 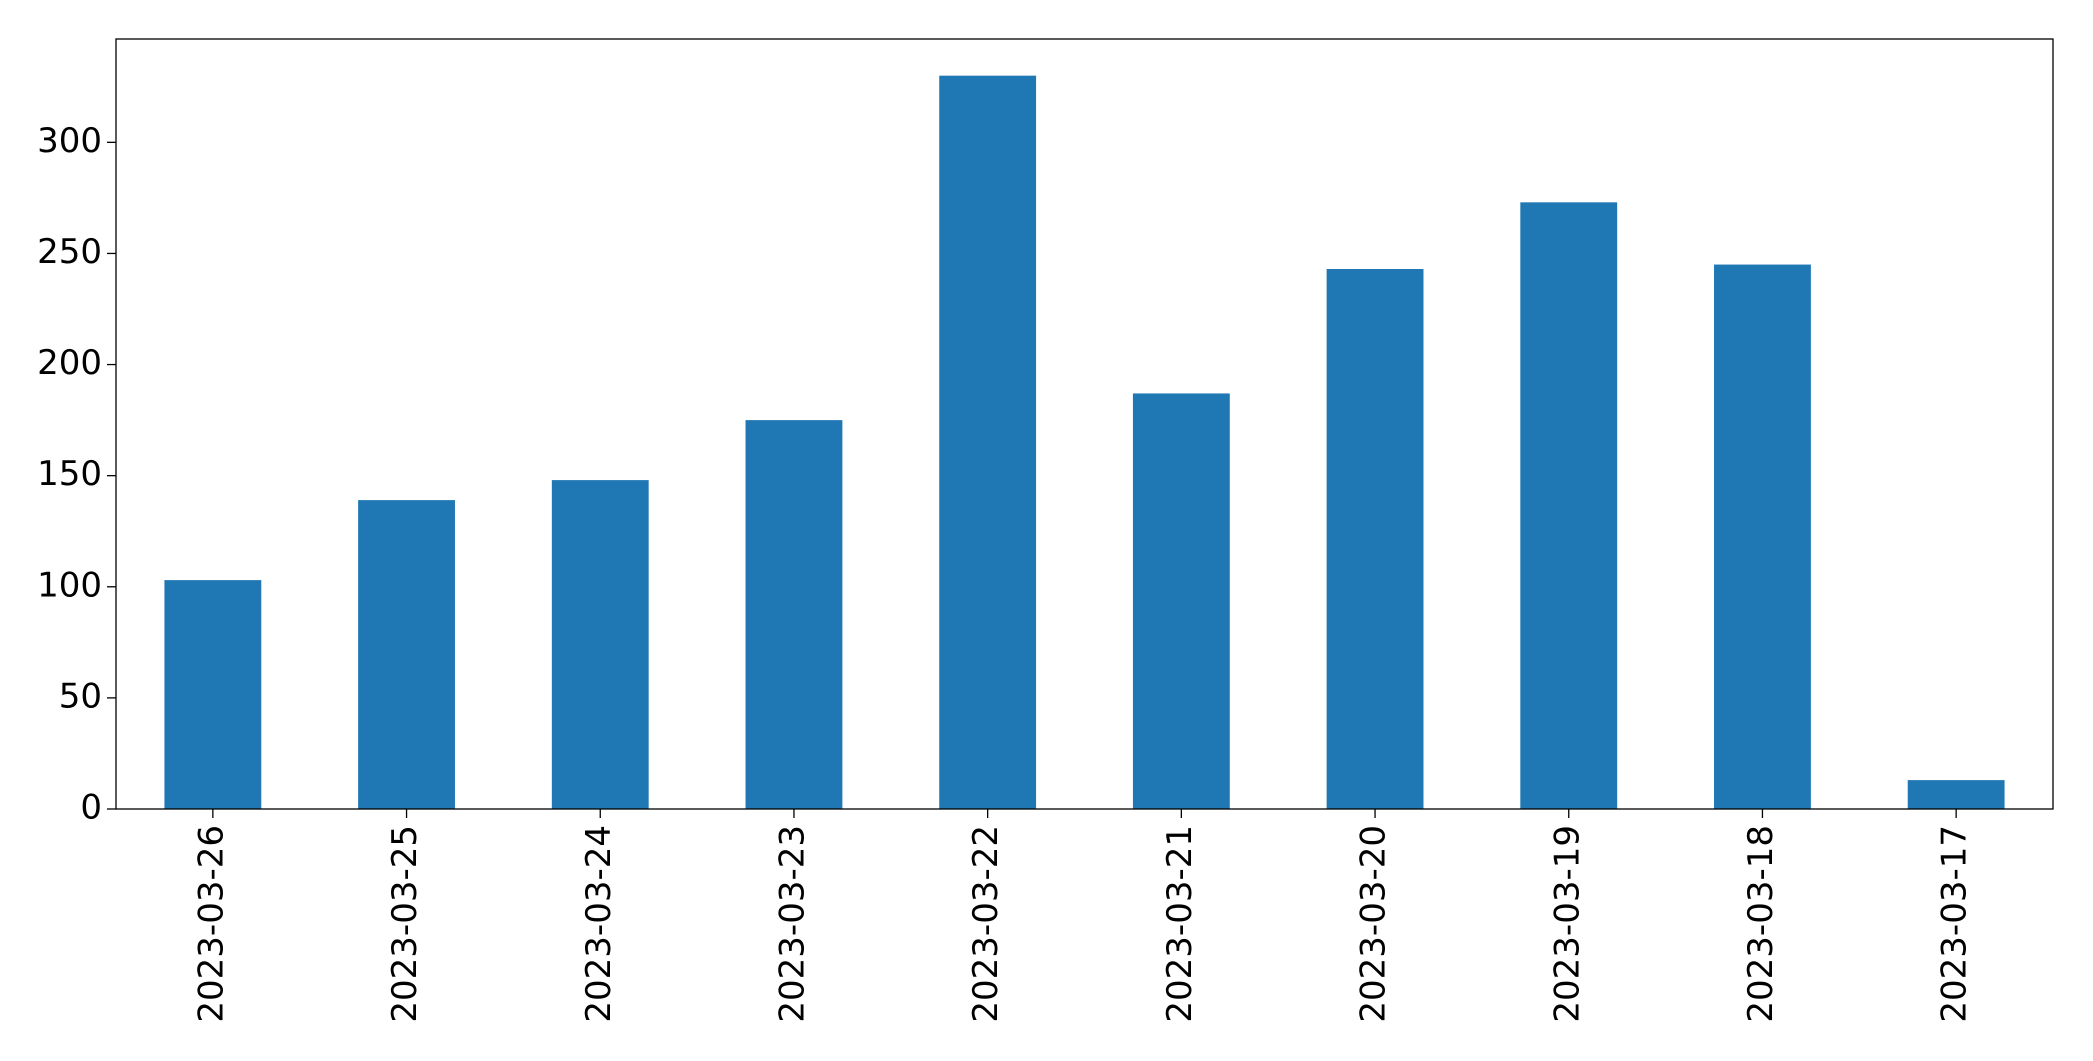 I want to click on x-tick-label: 2023-03-23, so click(x=792, y=924).